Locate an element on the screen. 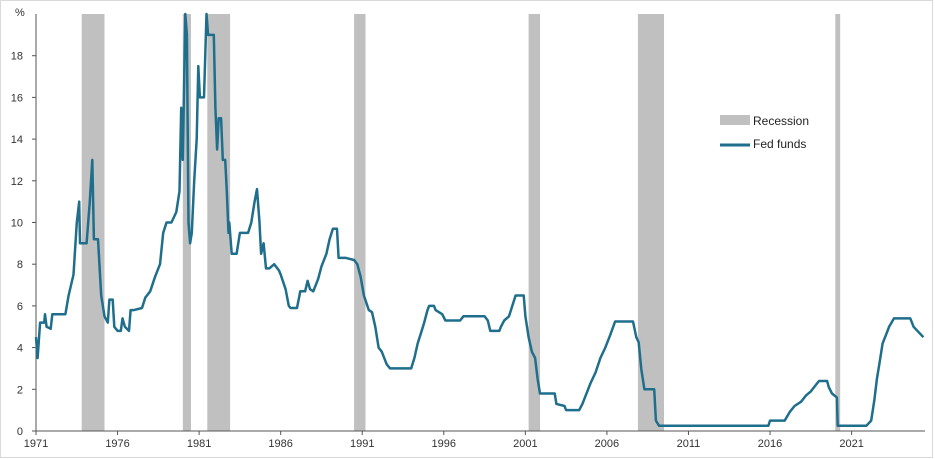 Image resolution: width=935 pixels, height=459 pixels. x-tick-label: 1976 is located at coordinates (117, 444).